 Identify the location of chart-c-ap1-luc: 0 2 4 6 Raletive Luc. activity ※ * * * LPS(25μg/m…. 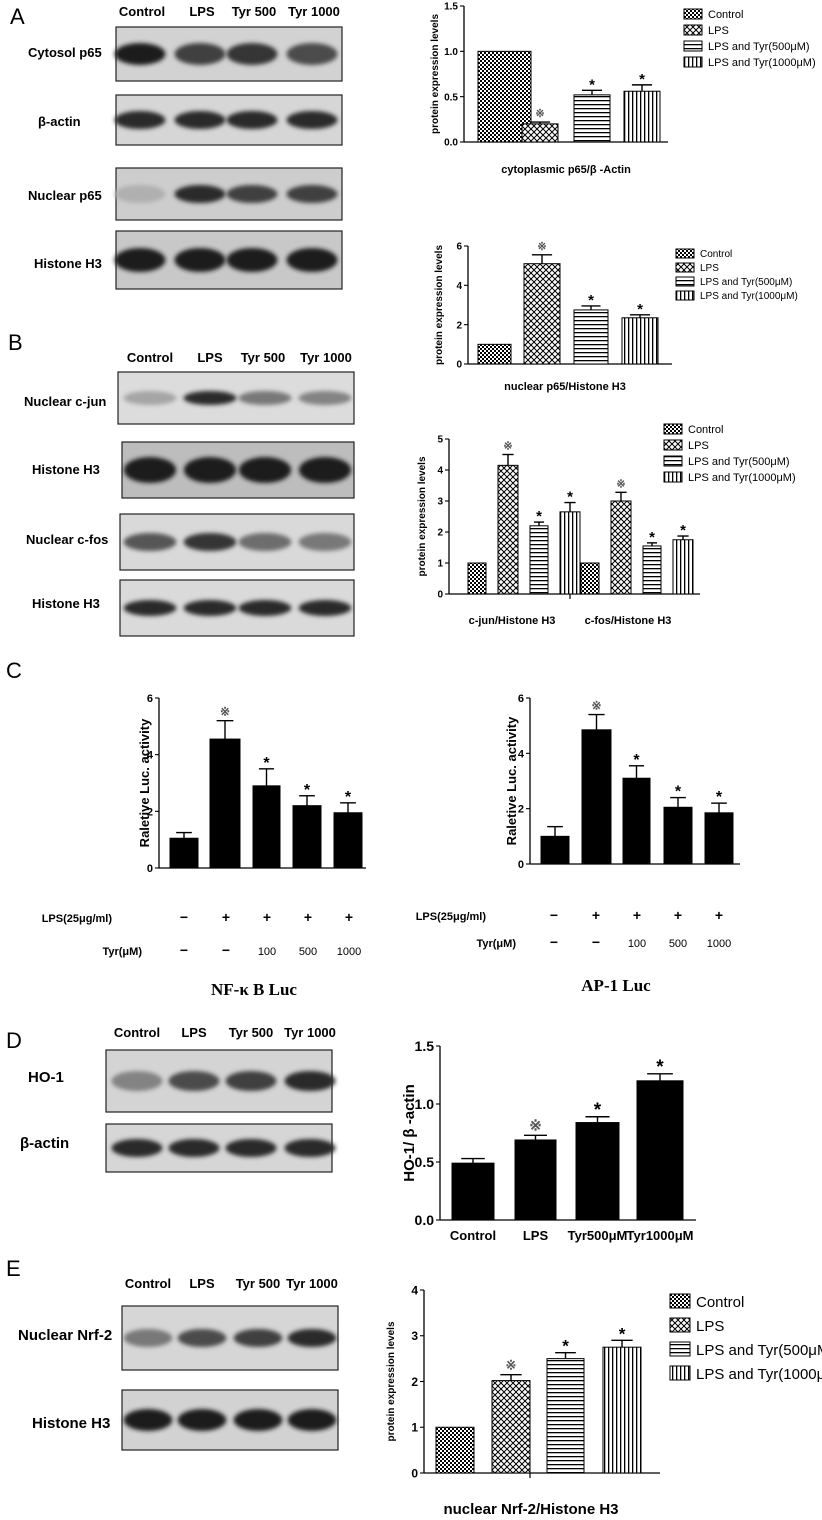
(578, 844).